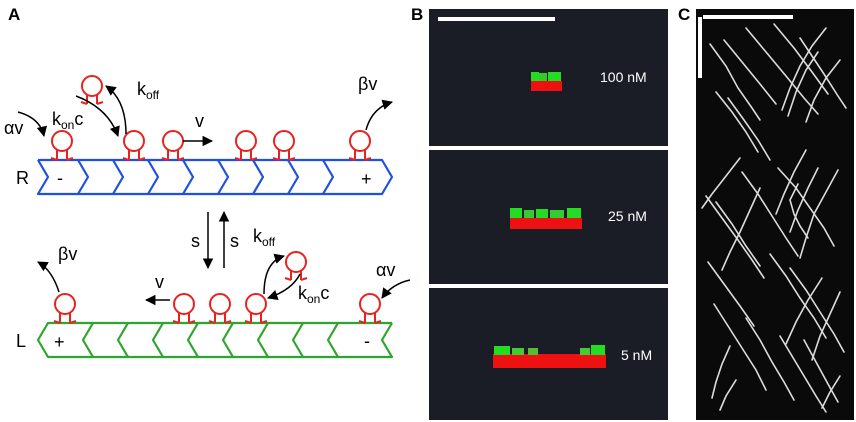 The image size is (856, 422). Describe the element at coordinates (116, 110) in the screenshot. I see `koff-arrow-upper` at that location.